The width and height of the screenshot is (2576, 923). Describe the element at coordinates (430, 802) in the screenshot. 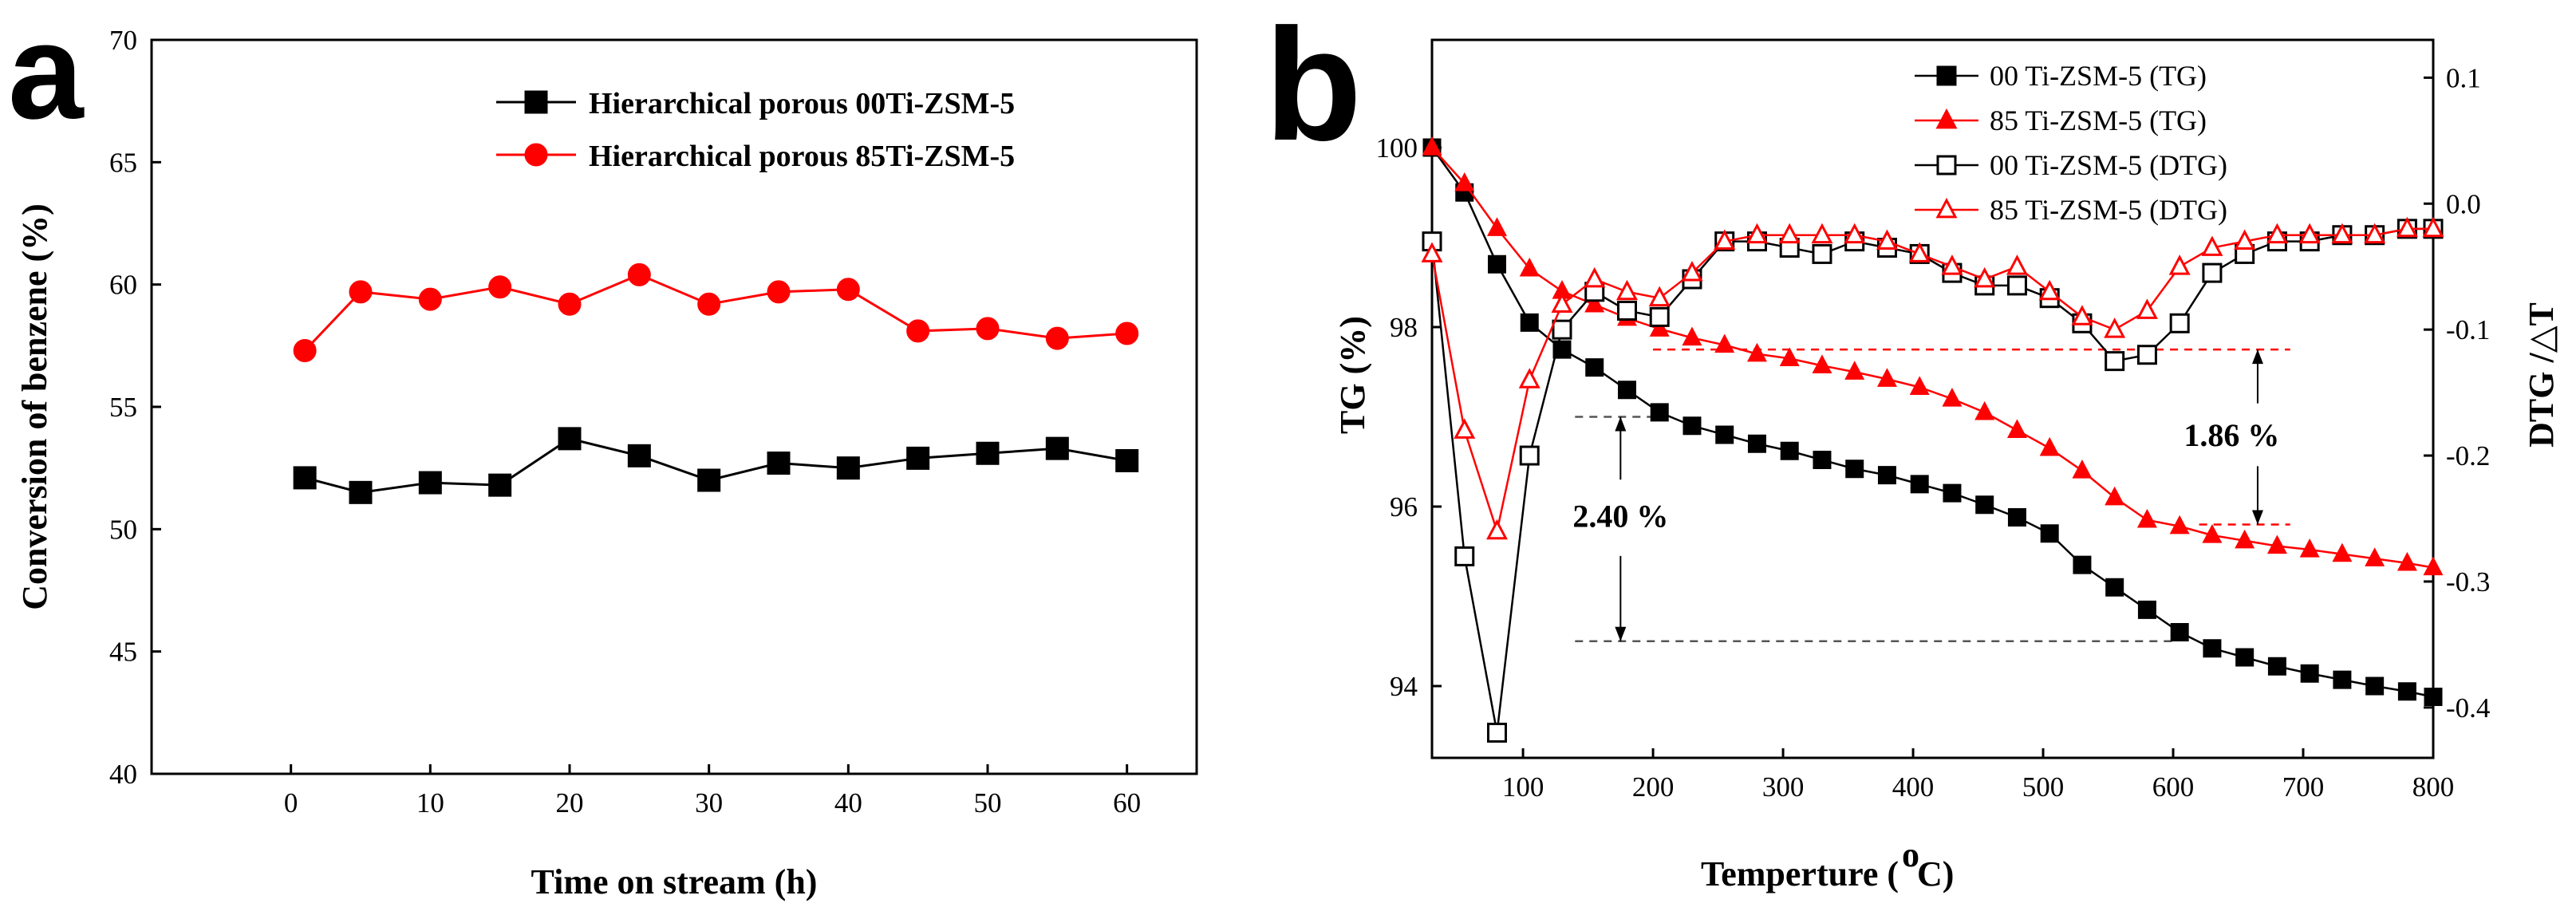

I see `panel-a-x-tick-label: 10` at that location.